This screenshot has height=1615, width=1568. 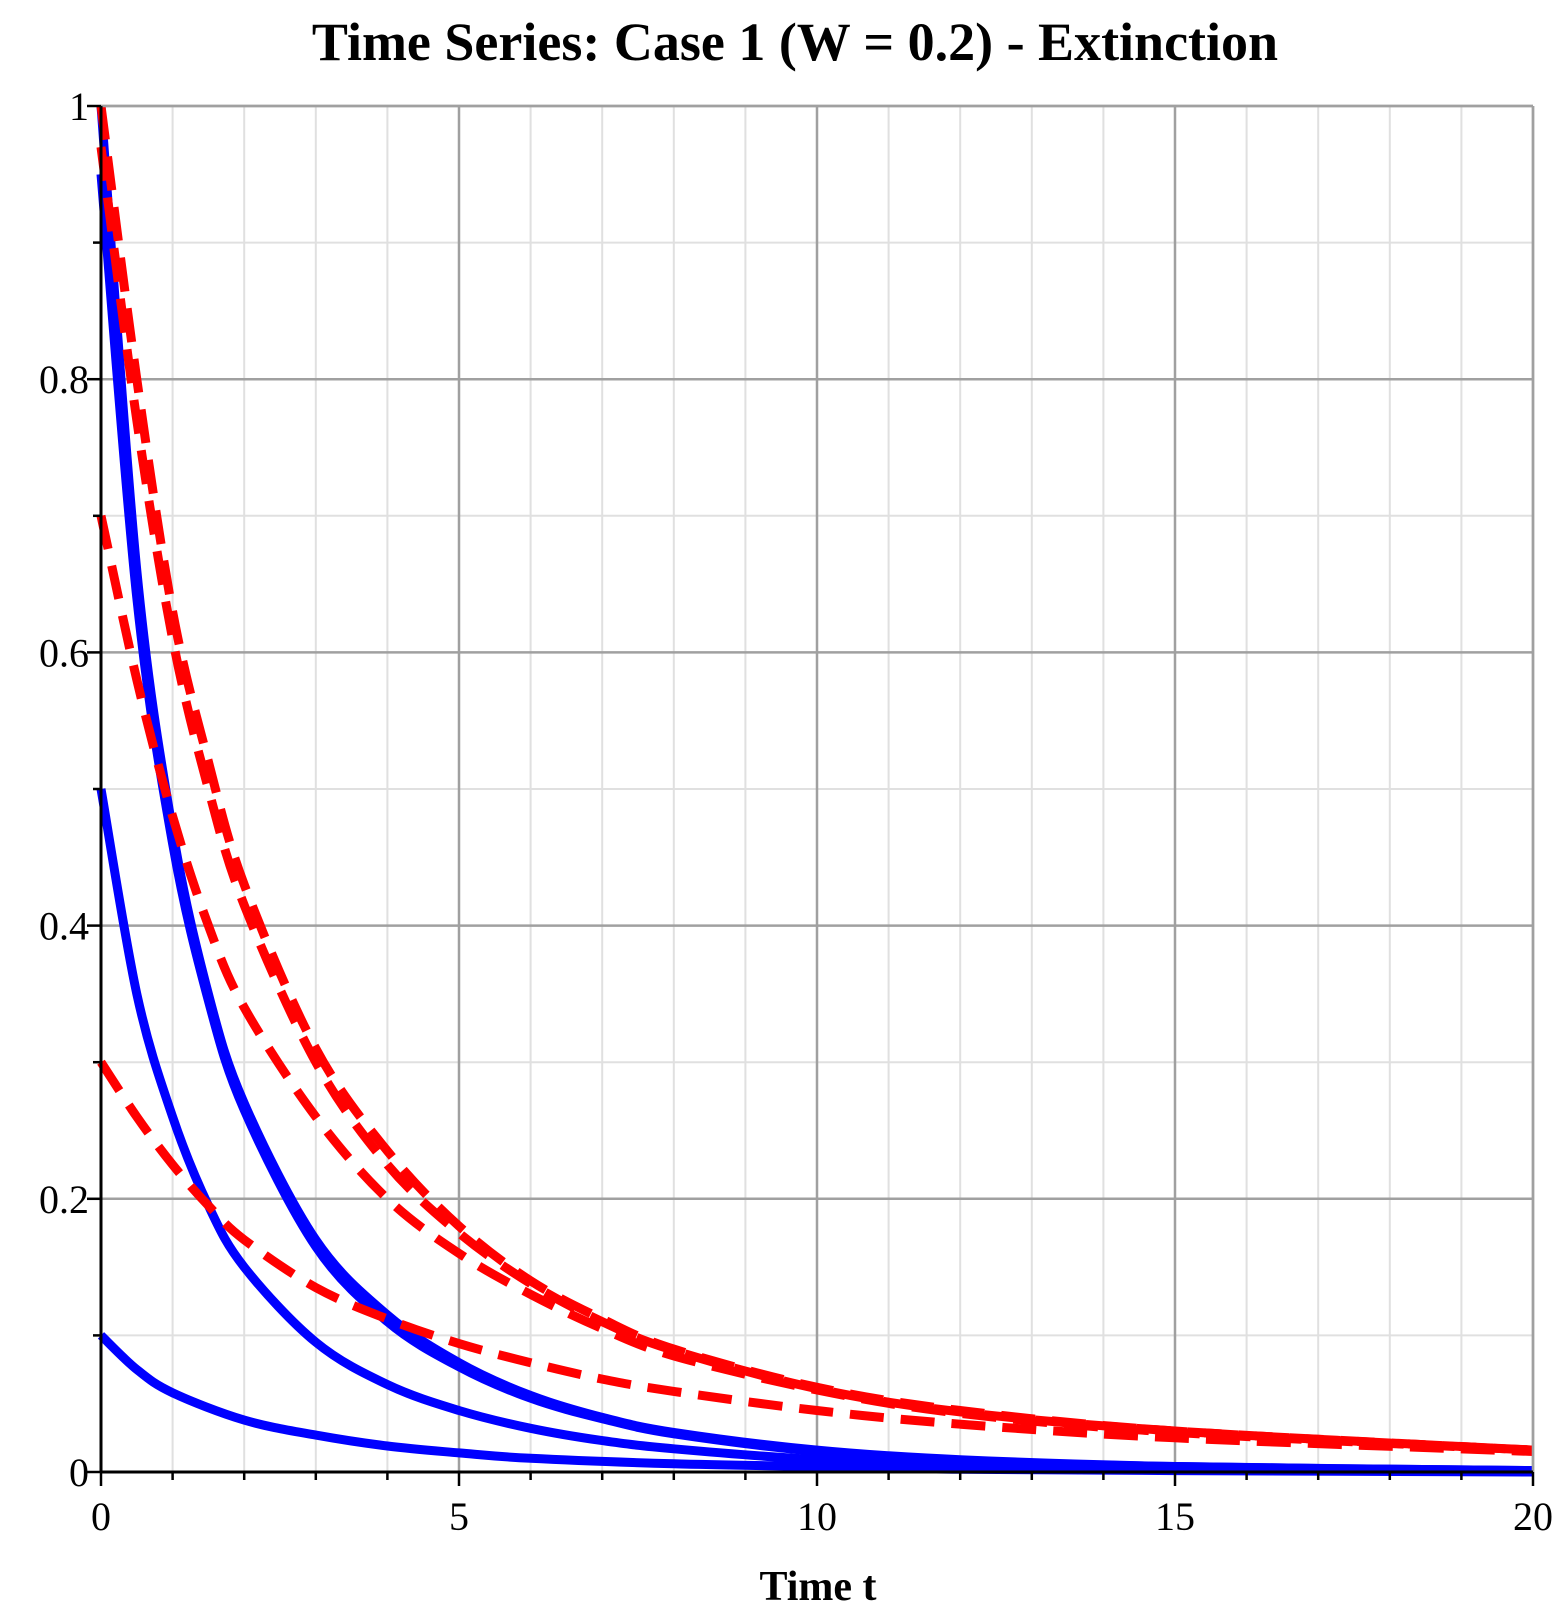 What do you see at coordinates (79, 106) in the screenshot?
I see `y-tick-label: 1` at bounding box center [79, 106].